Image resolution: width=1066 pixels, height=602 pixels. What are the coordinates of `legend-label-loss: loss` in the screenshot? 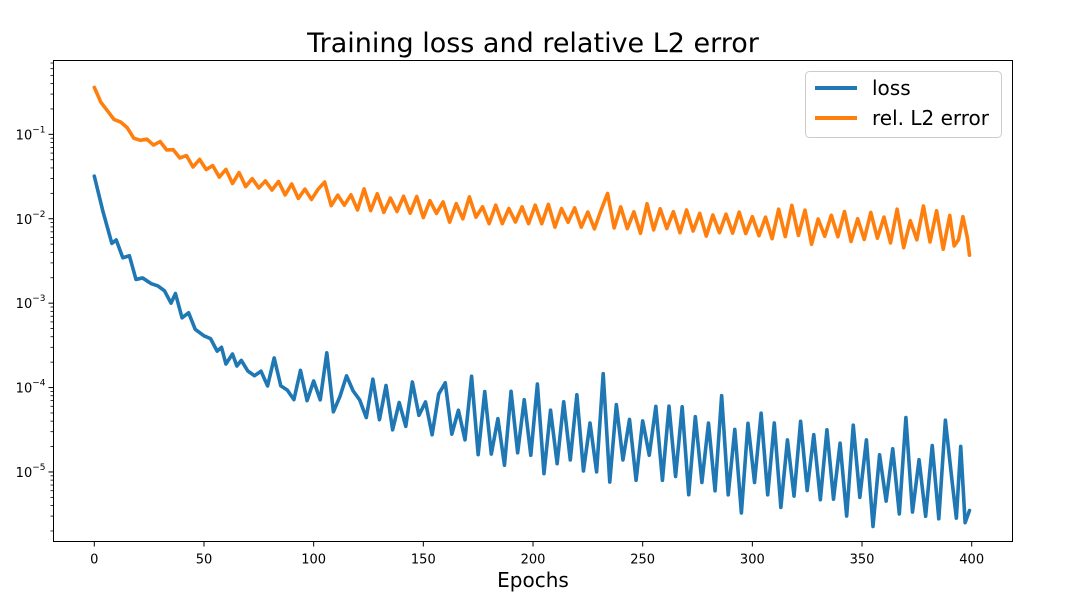 It's located at (891, 88).